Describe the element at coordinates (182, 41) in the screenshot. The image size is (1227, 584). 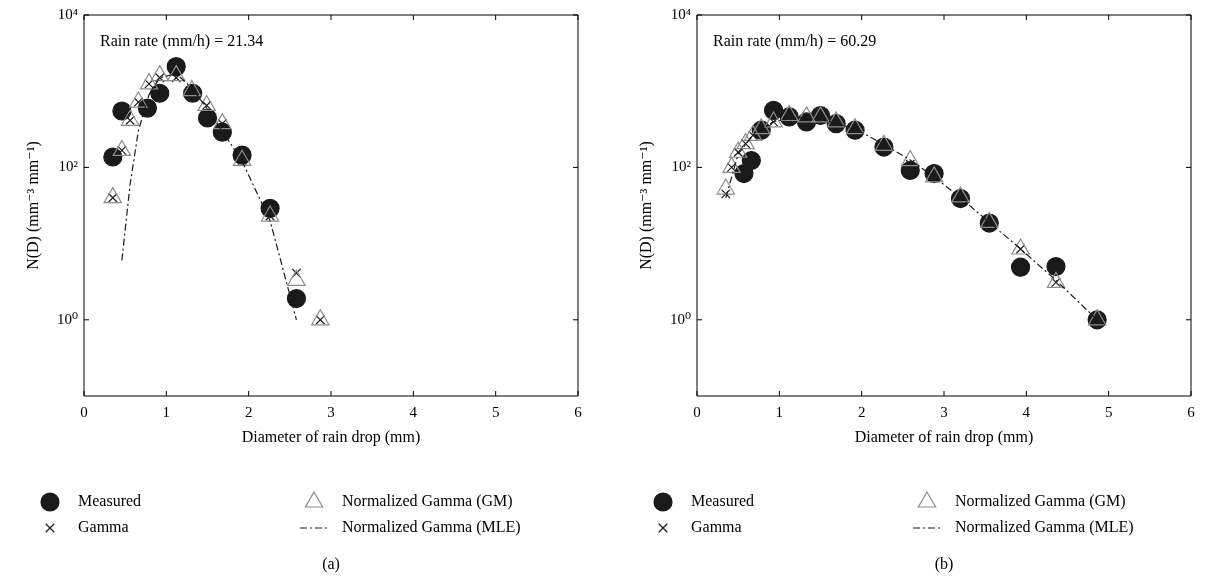
I see `annotation: Rain rate (mm/h) = 21.34` at that location.